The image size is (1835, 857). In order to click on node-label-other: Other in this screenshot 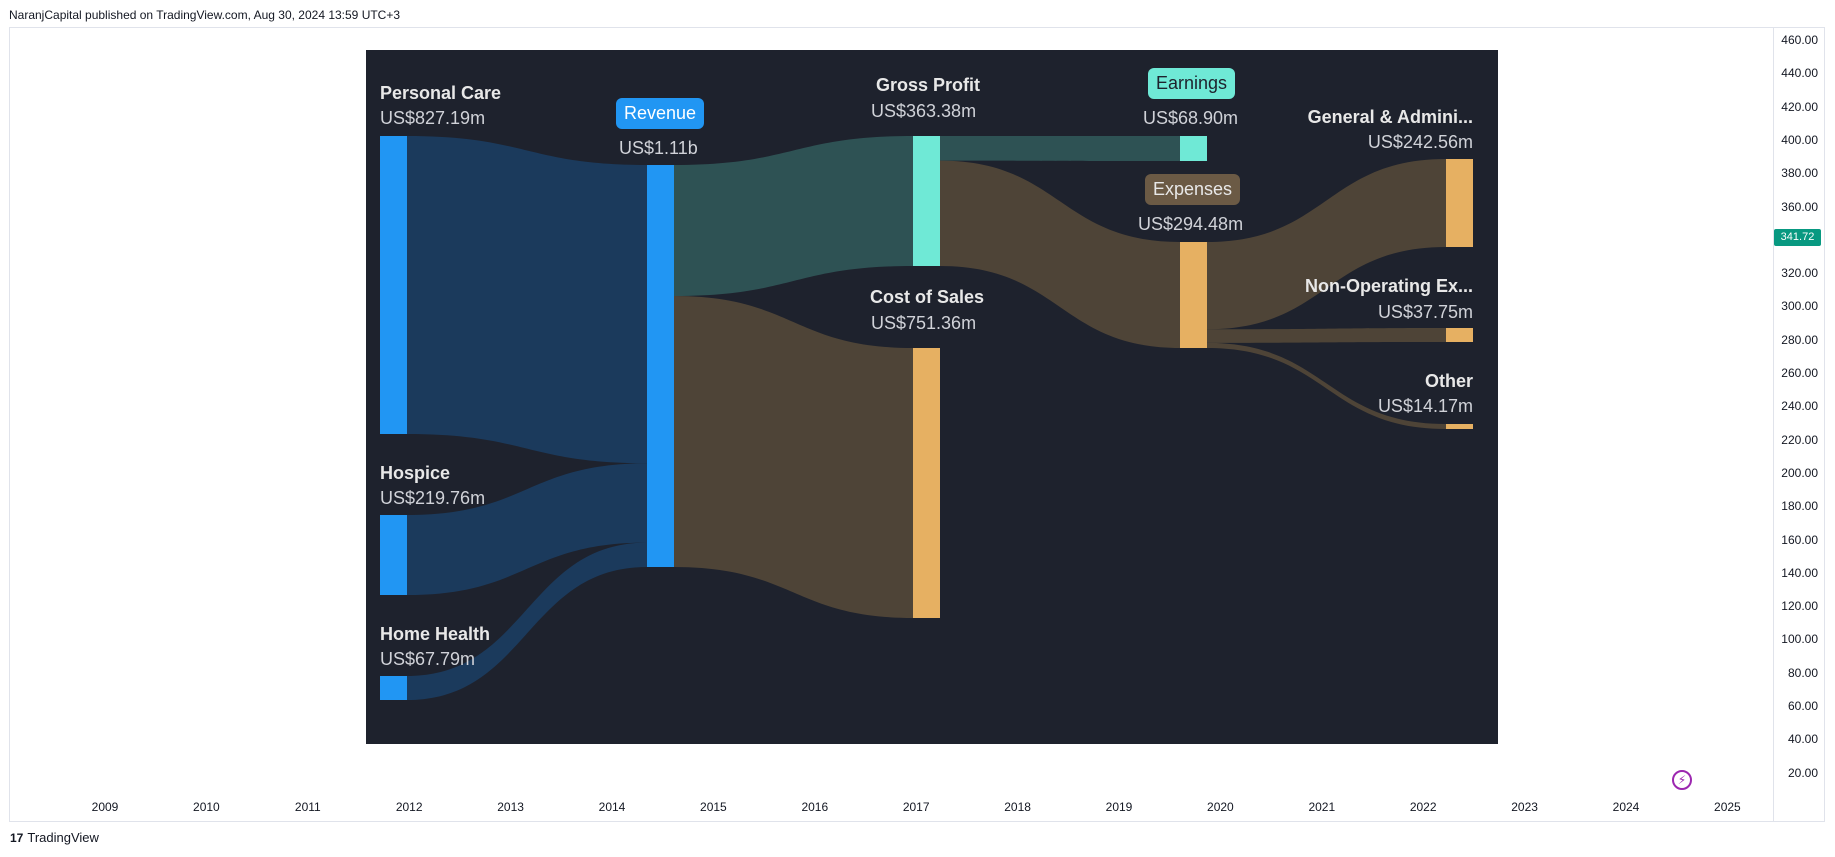, I will do `click(1448, 381)`.